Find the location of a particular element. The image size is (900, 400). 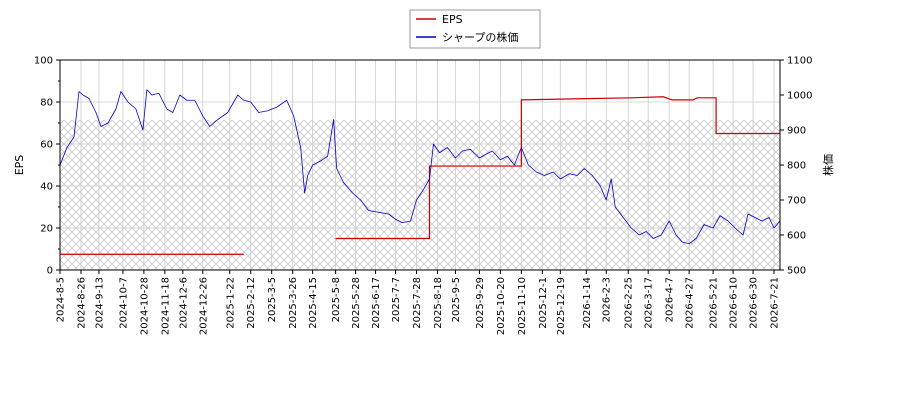

x-tick-label: 2025-4-15 is located at coordinates (313, 303).